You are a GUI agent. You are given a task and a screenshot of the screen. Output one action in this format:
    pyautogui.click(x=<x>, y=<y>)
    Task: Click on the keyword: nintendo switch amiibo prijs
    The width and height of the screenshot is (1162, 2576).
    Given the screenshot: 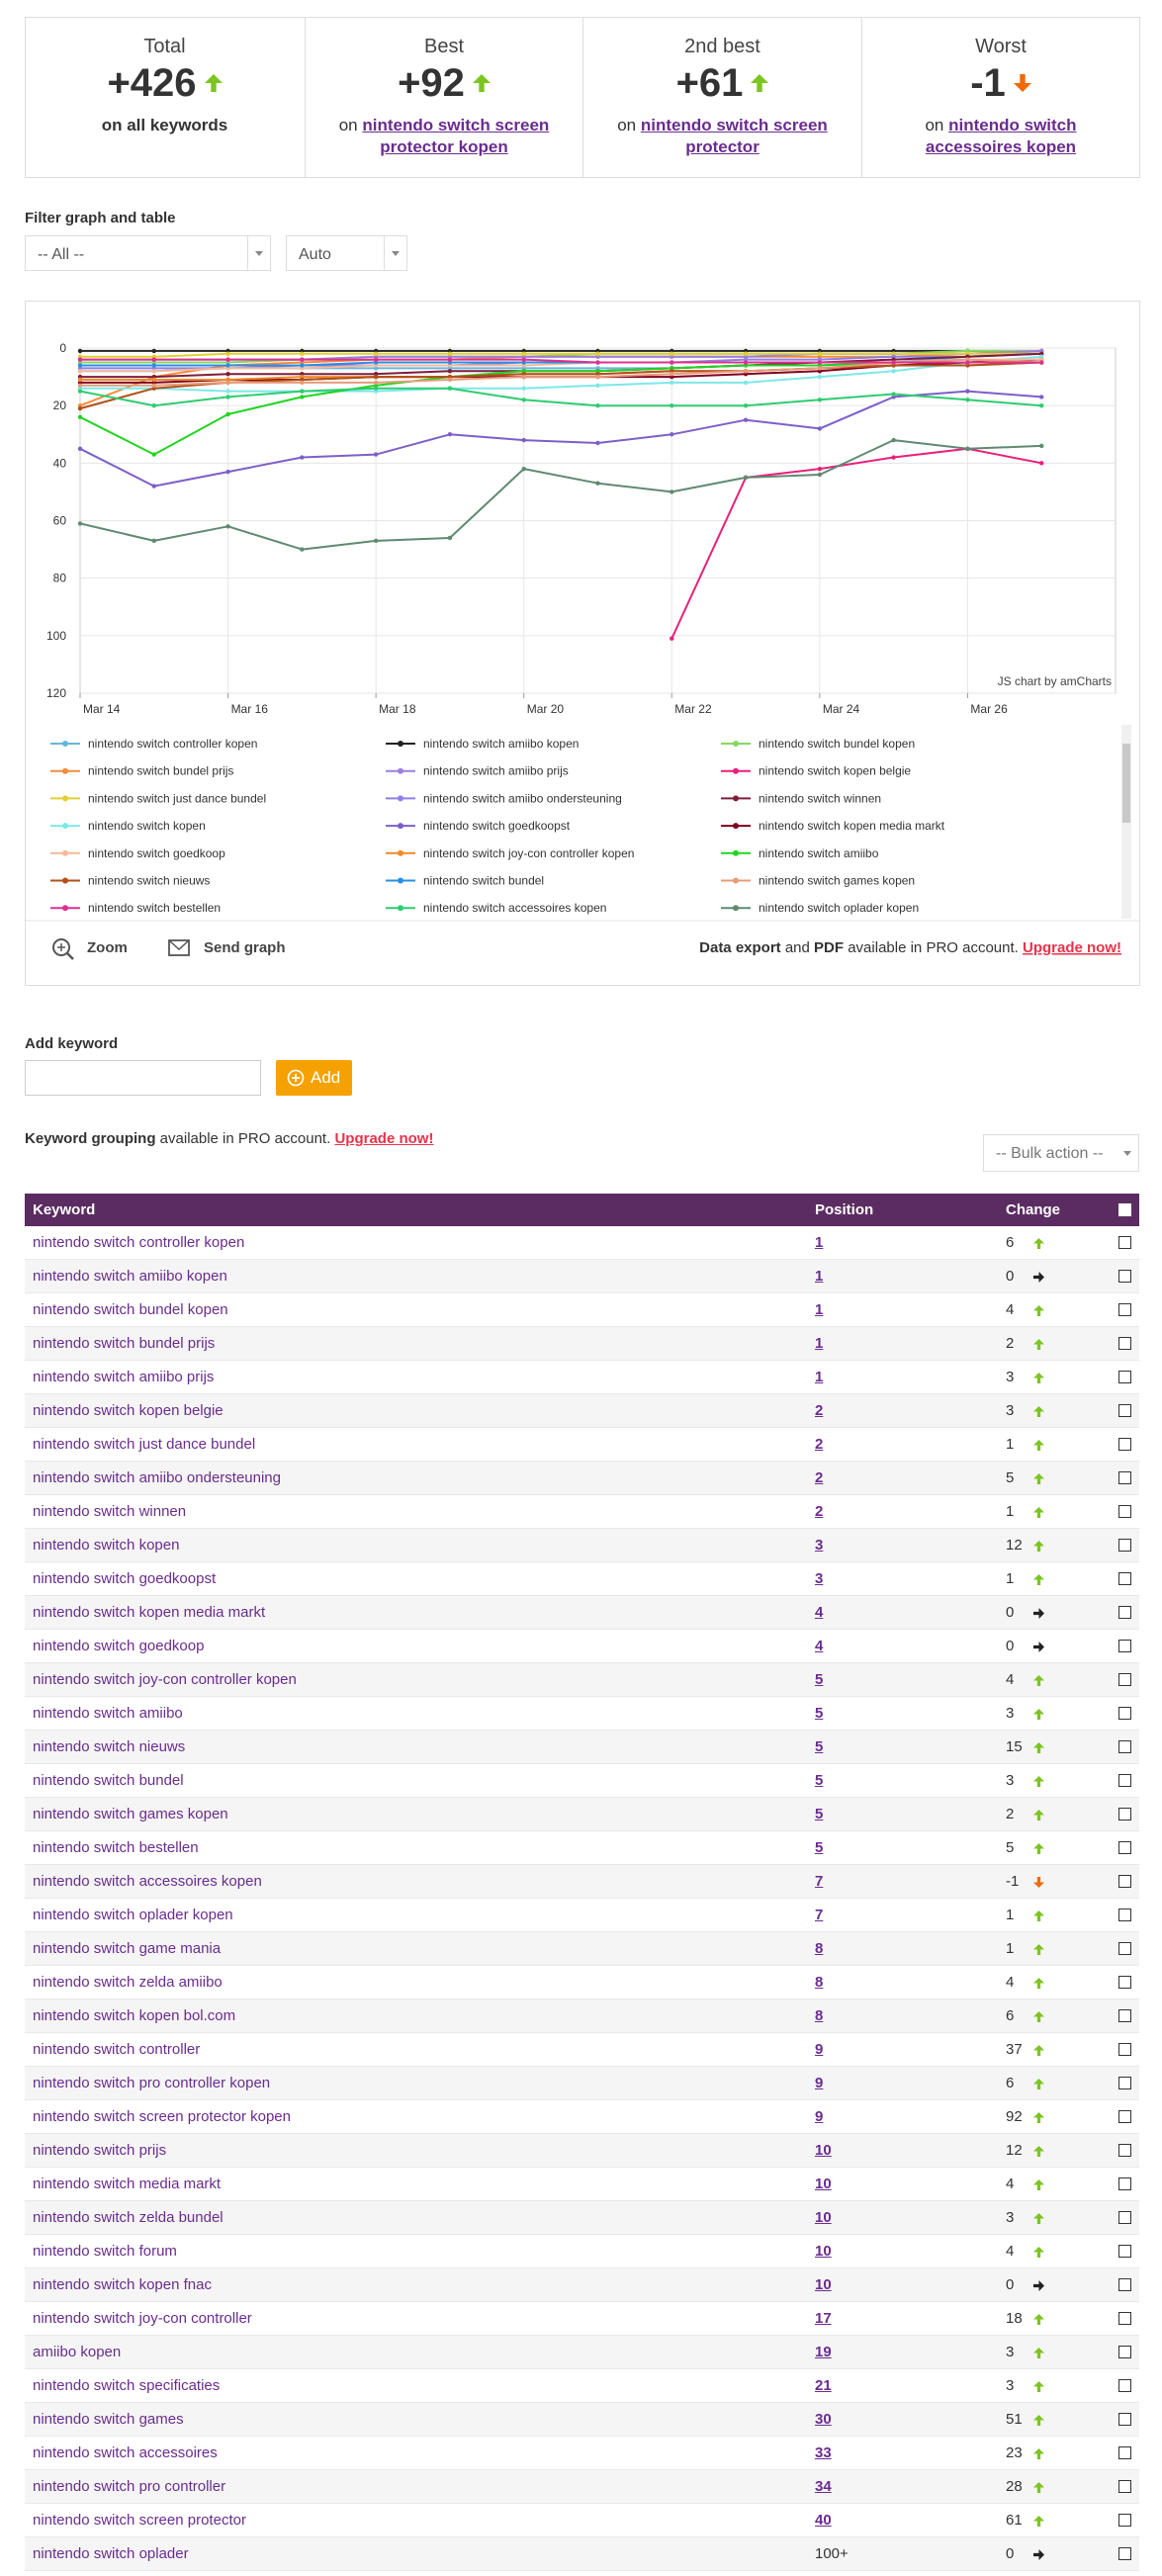 What is the action you would take?
    pyautogui.click(x=124, y=1377)
    